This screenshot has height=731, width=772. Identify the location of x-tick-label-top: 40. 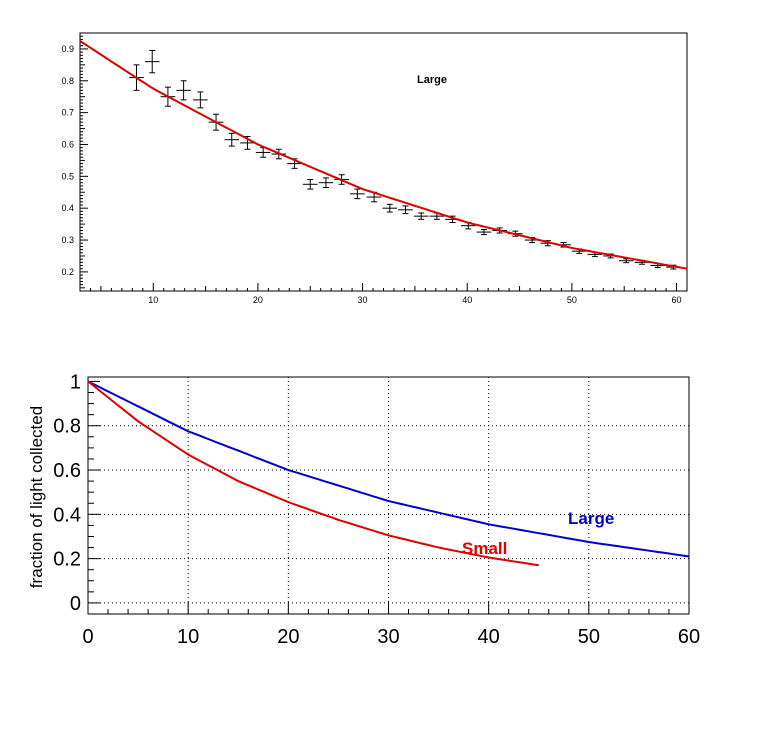
(467, 300).